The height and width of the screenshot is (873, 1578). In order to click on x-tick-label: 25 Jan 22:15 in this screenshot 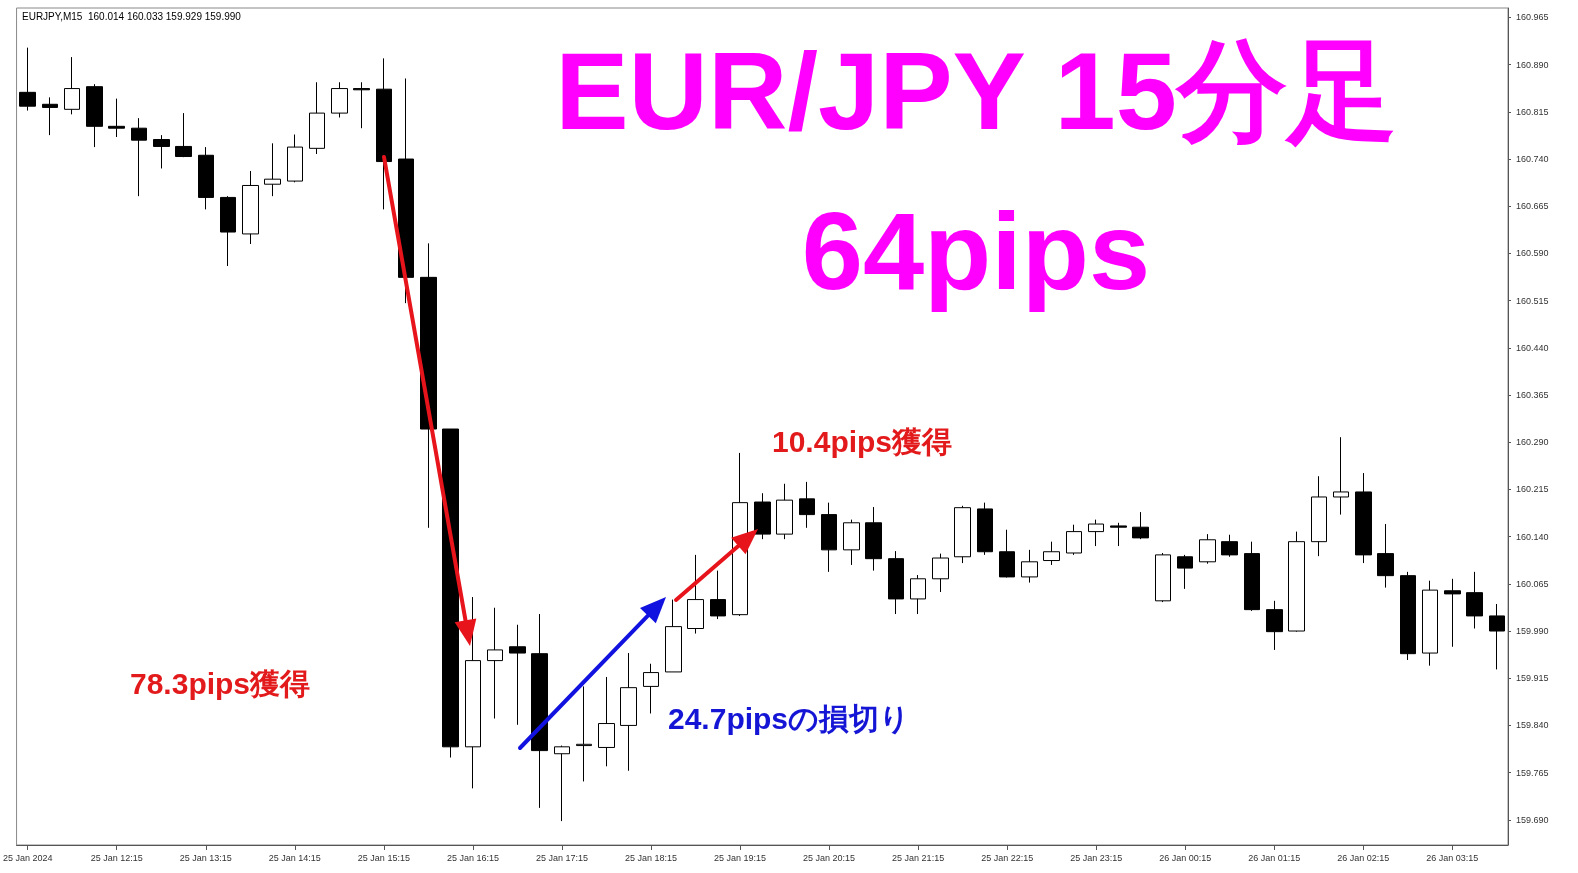, I will do `click(1007, 857)`.